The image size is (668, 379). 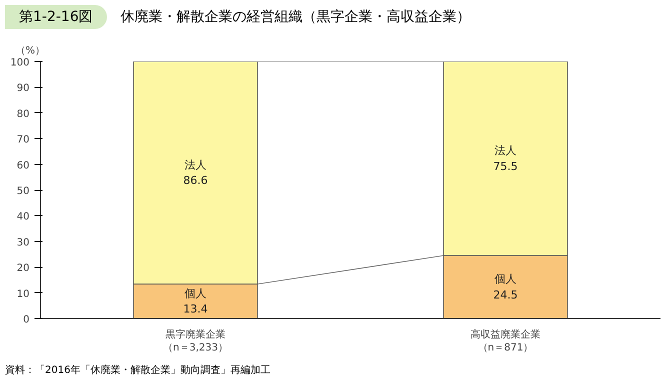 I want to click on series-label: 法人, so click(x=195, y=165).